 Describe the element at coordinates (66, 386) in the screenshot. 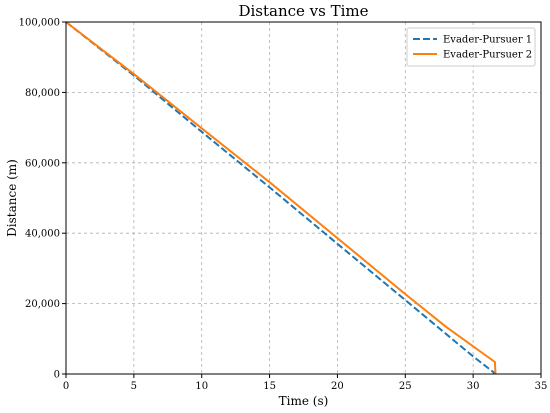

I see `x-tick-label: 0` at that location.